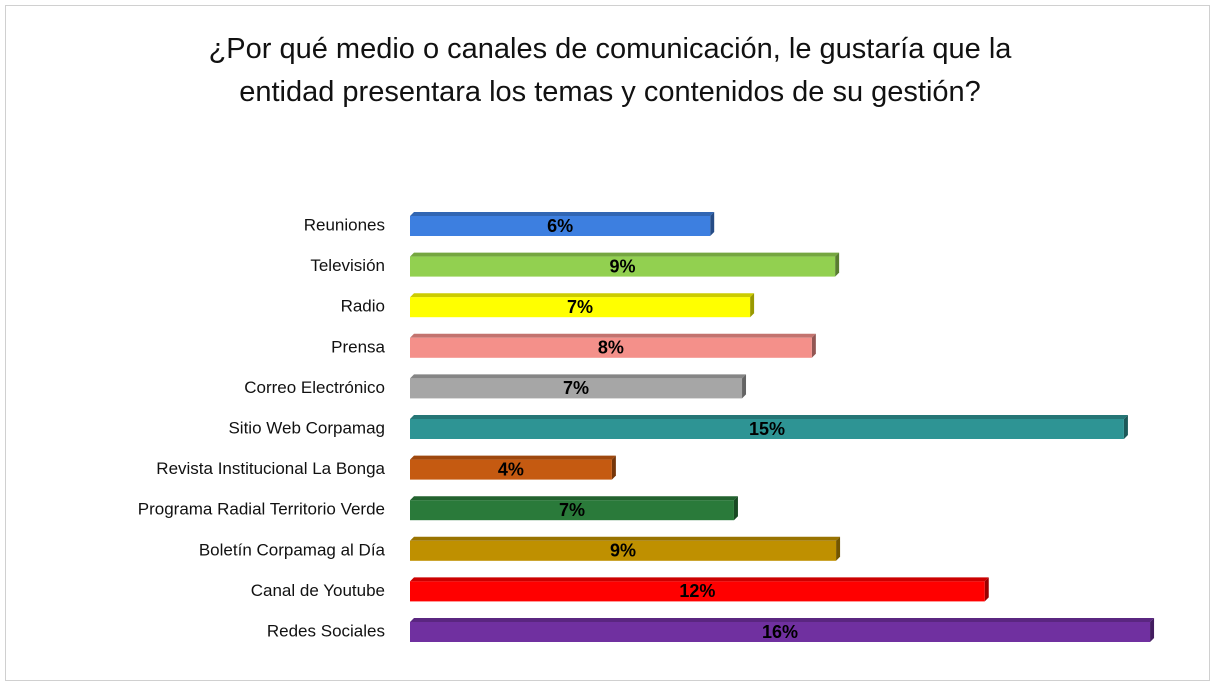 The image size is (1217, 688). What do you see at coordinates (306, 427) in the screenshot?
I see `y-tick-label: Sitio Web Corpamag` at bounding box center [306, 427].